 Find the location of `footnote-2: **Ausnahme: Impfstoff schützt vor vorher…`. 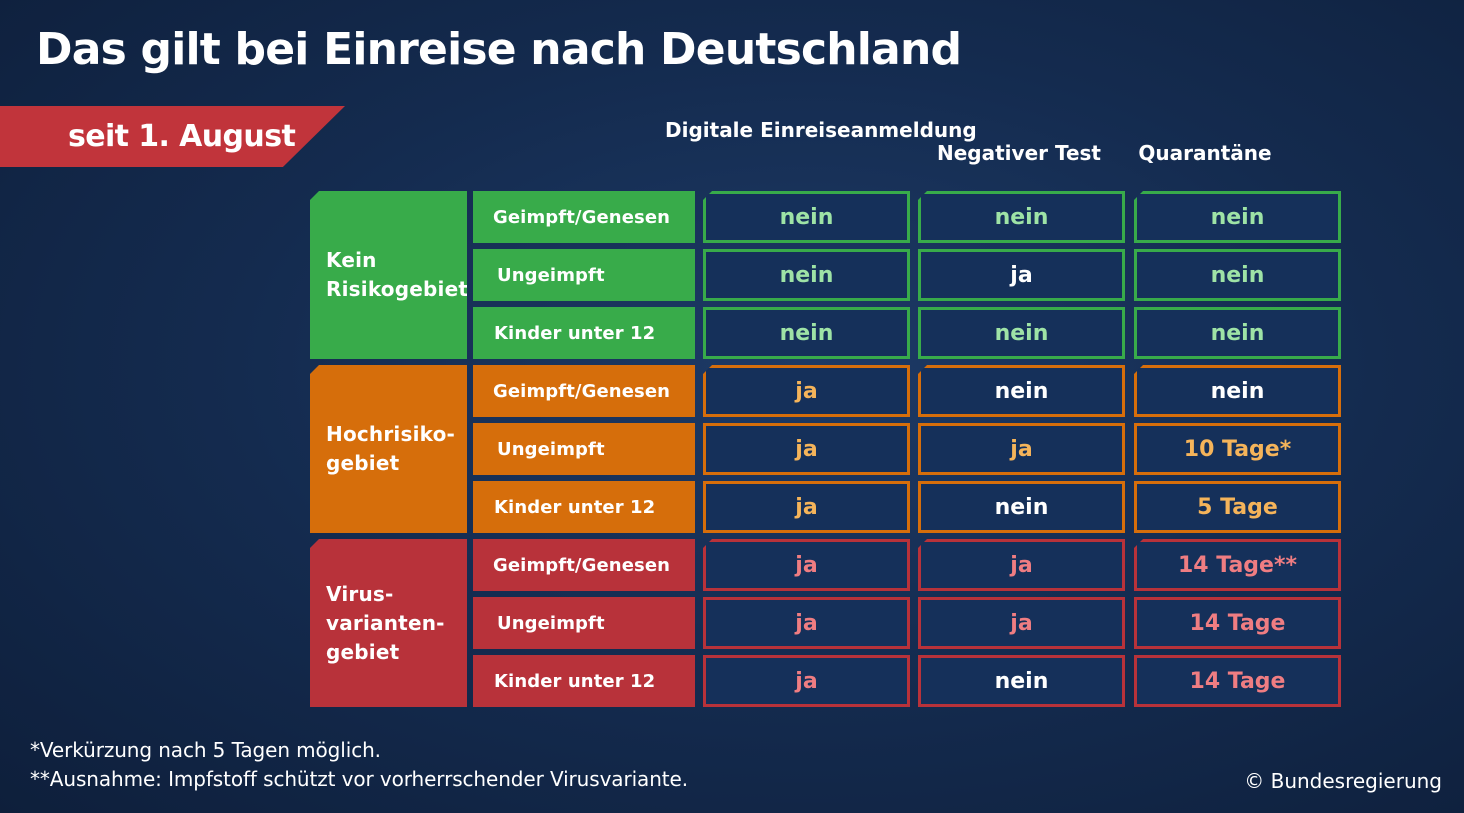

footnote-2: **Ausnahme: Impfstoff schützt vor vorher… is located at coordinates (359, 779).